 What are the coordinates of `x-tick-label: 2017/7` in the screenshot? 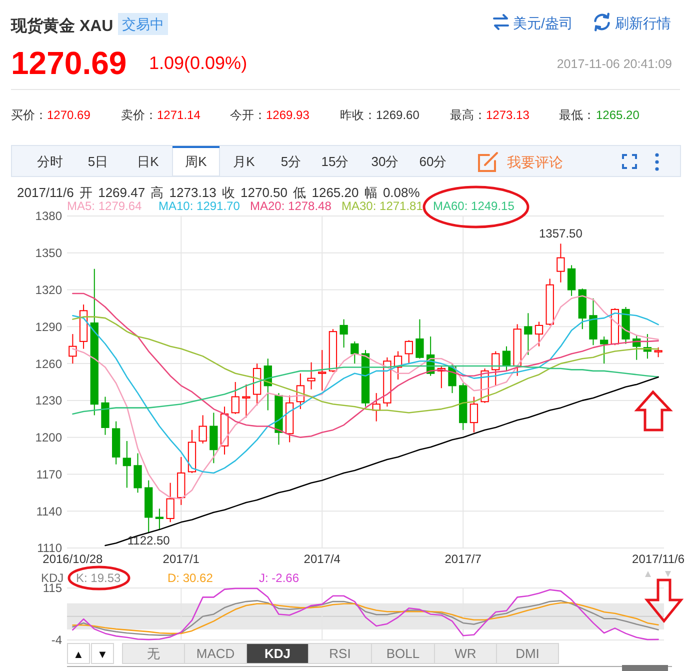 It's located at (463, 559).